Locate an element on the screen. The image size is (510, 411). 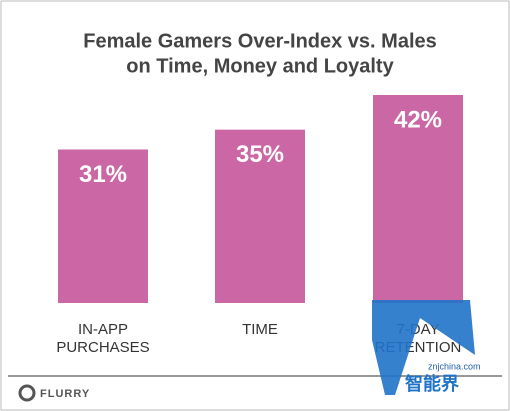
chart-title: on Time, Money and Loyalty is located at coordinates (260, 66).